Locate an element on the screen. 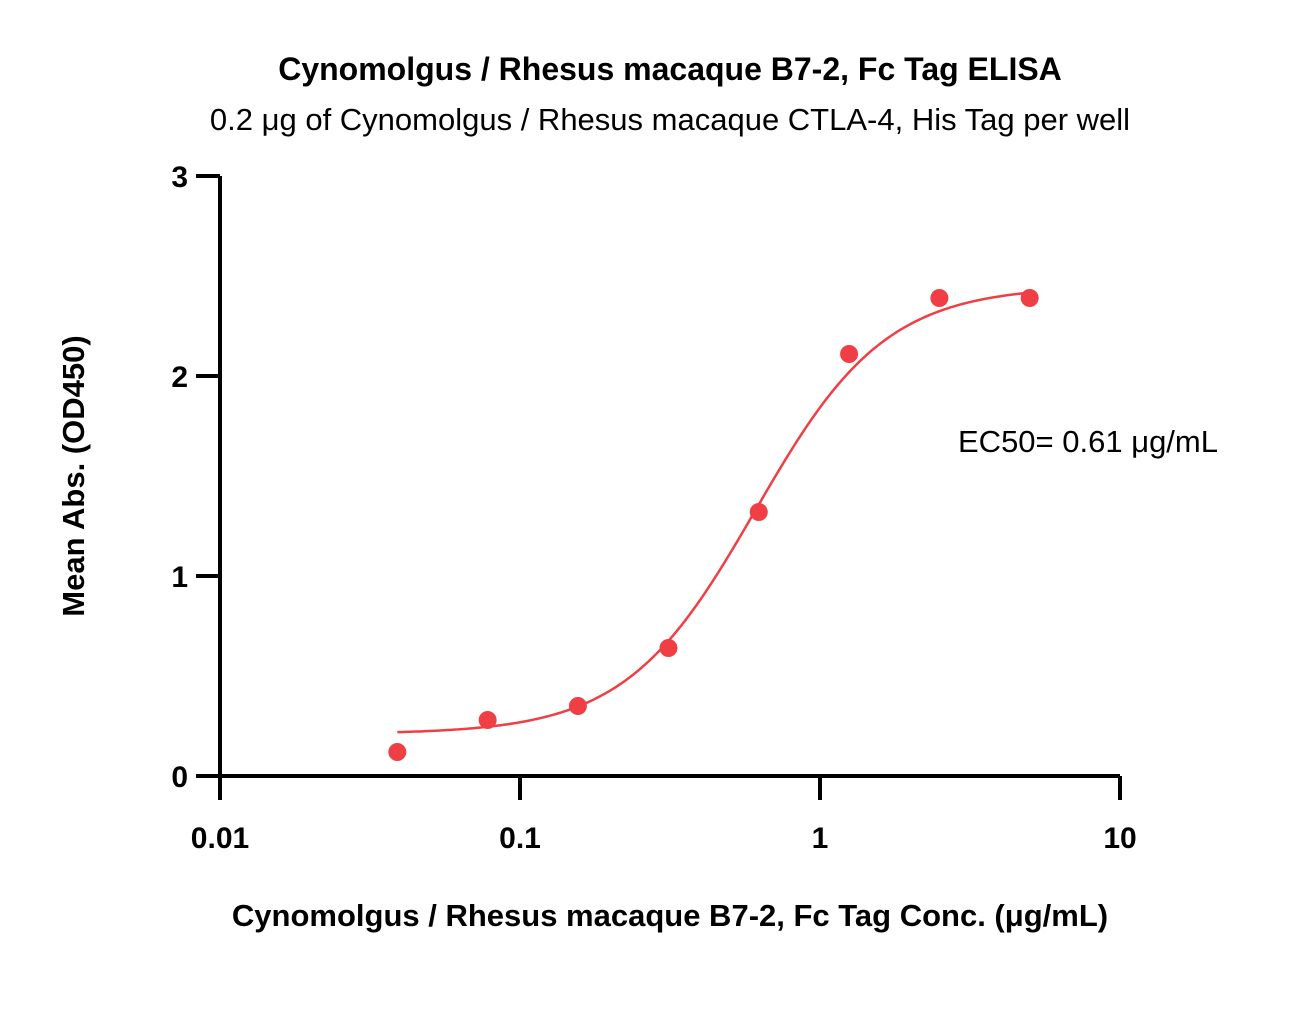 The image size is (1309, 1032). x-tick-label: 1 is located at coordinates (820, 838).